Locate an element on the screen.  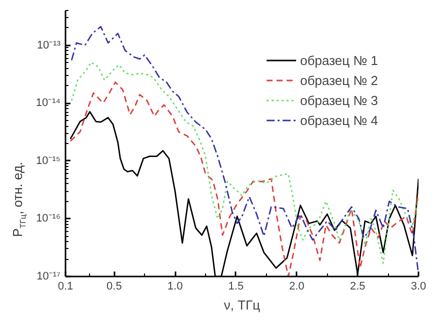
y-tick-label: 10⁻¹³ is located at coordinates (48, 45).